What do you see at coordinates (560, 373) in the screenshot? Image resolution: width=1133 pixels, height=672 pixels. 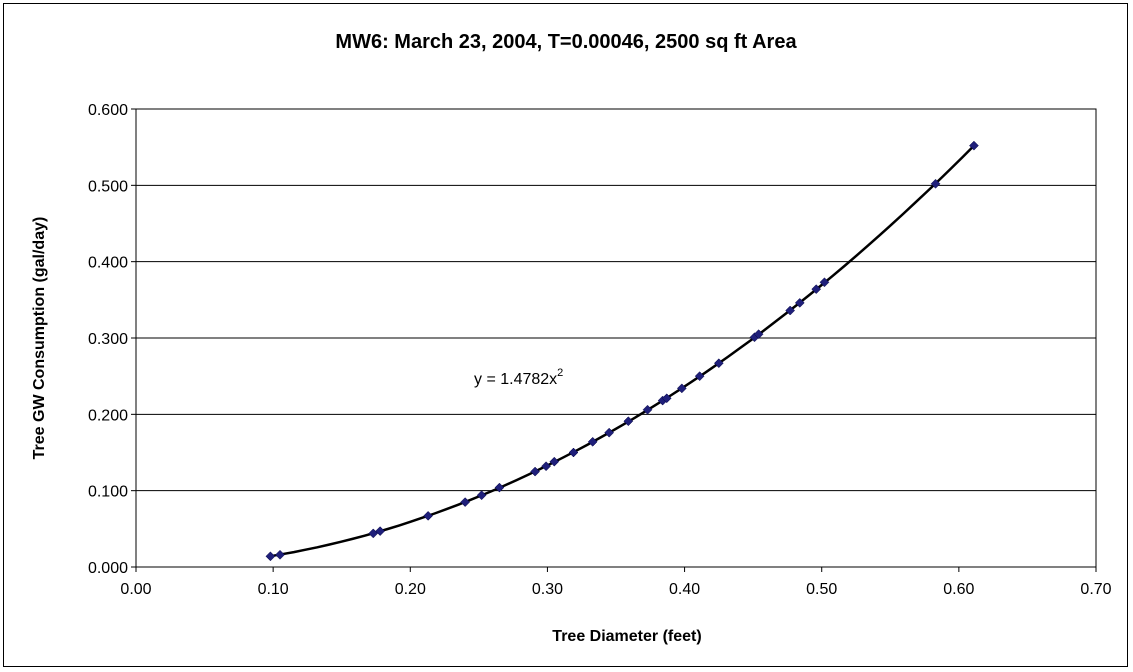 I see `trendline-equation-exponent: 2` at bounding box center [560, 373].